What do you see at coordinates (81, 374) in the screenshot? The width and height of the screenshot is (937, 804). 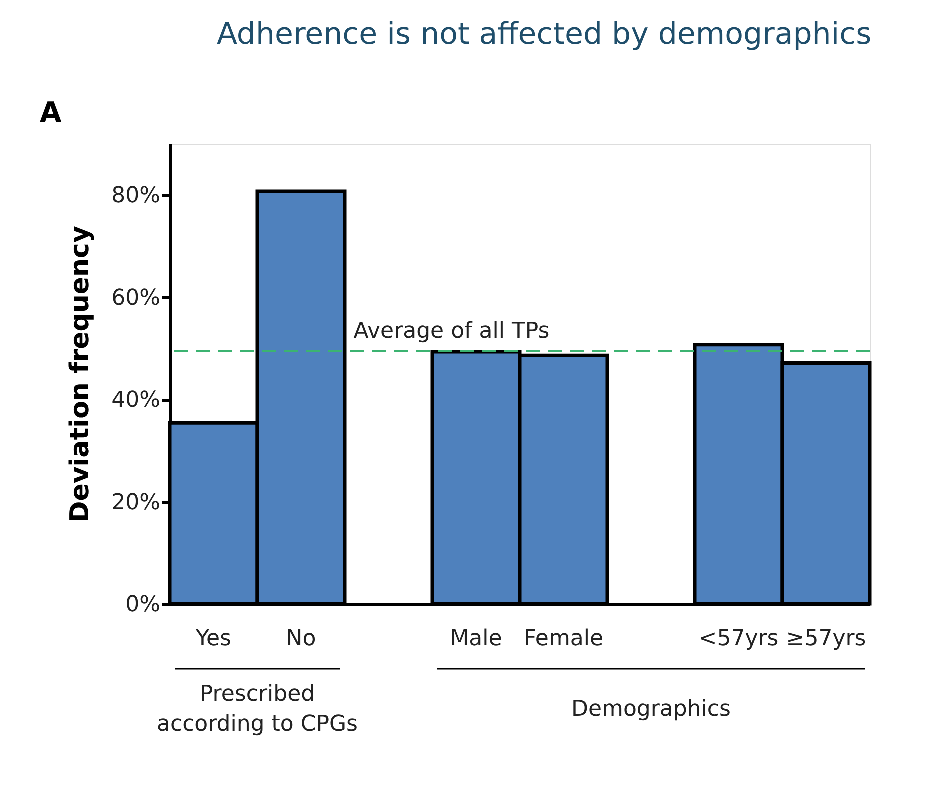 I see `y-axis-title: Deviation frequency` at bounding box center [81, 374].